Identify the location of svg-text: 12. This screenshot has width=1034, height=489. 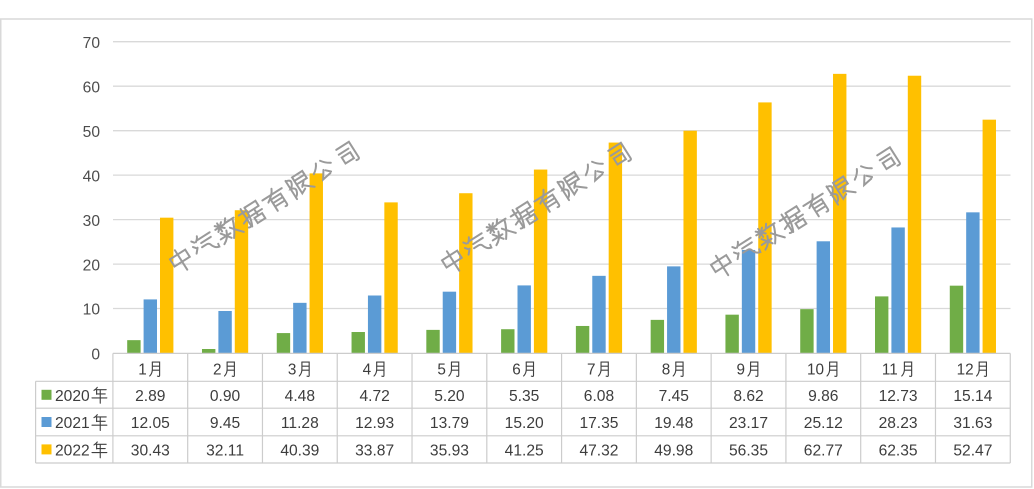
(965, 370).